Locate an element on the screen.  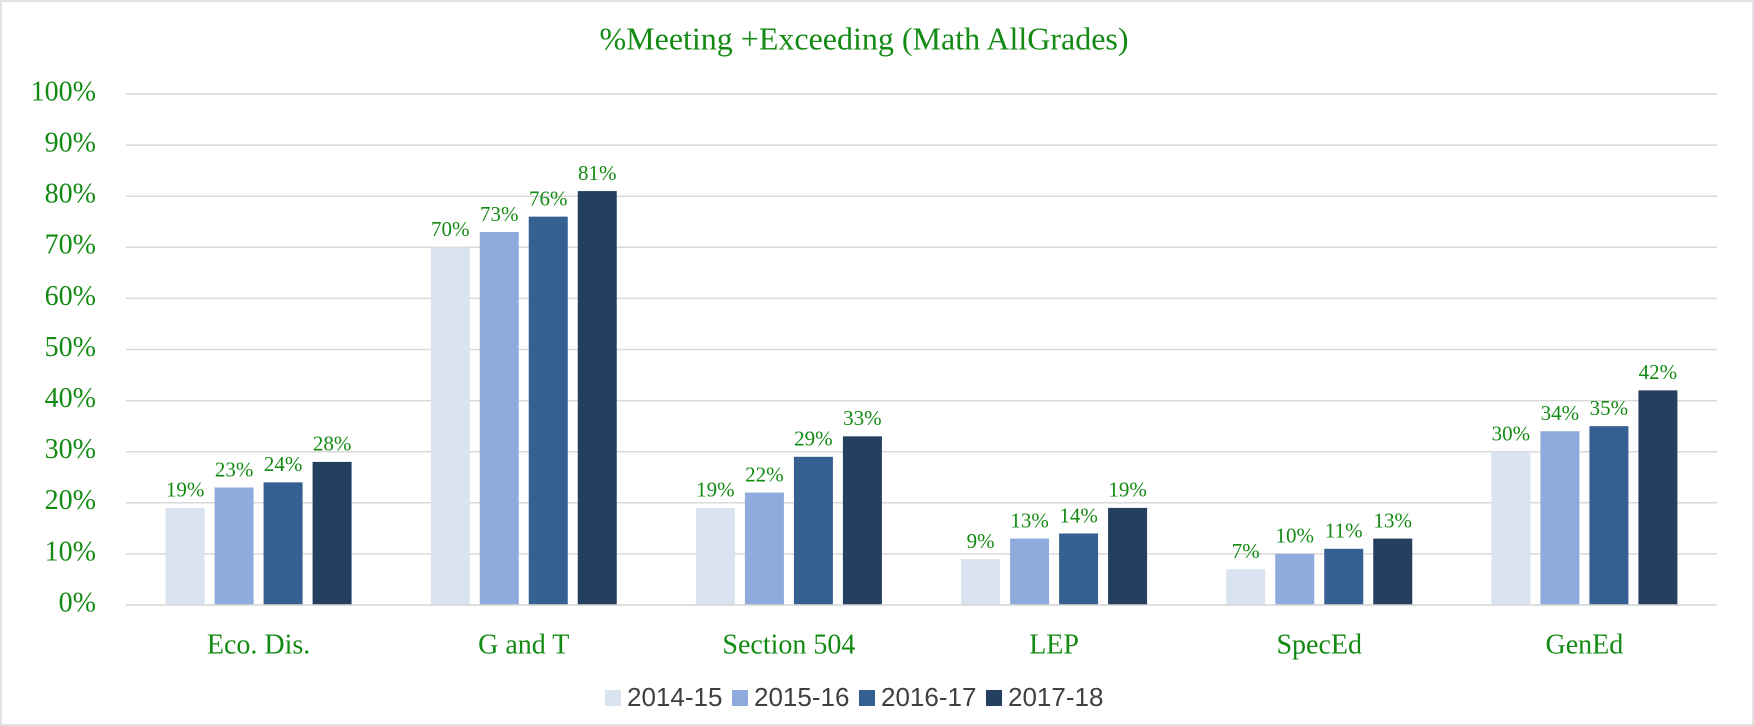
x-tick-label: Section 504 is located at coordinates (788, 644).